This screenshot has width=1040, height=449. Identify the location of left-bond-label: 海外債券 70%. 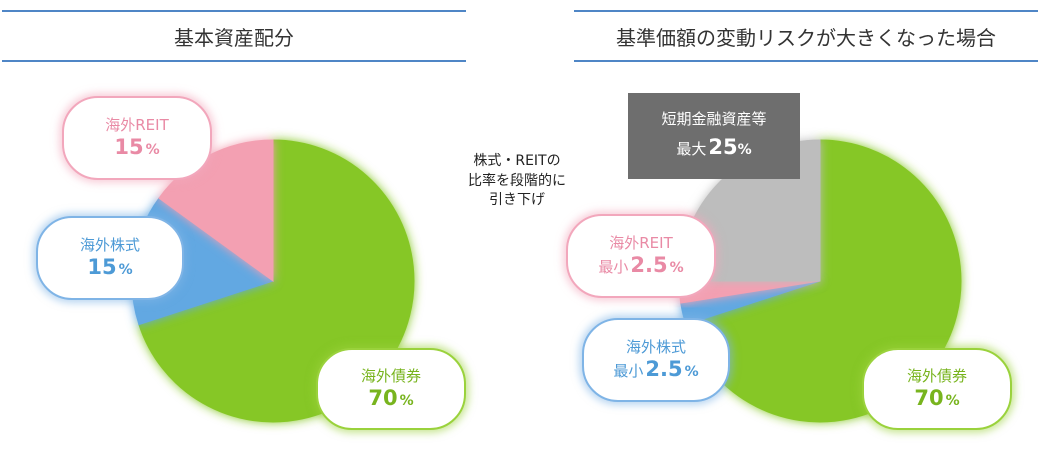
(391, 389).